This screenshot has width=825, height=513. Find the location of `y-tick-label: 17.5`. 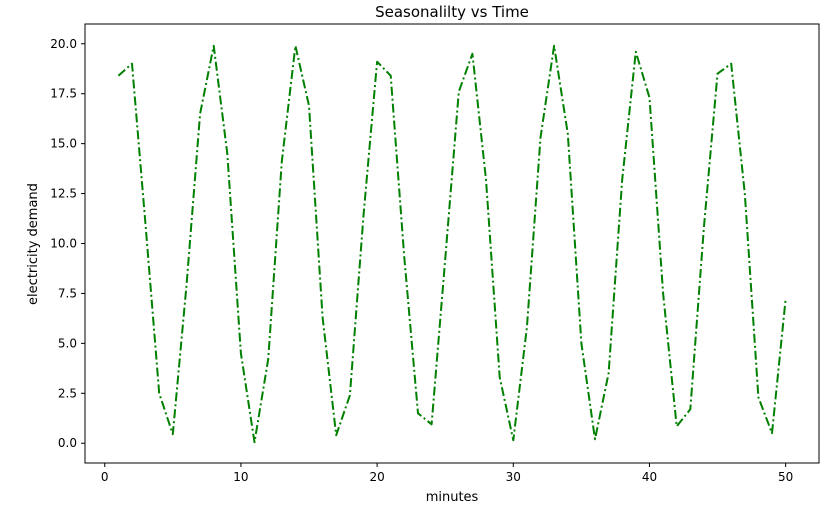

y-tick-label: 17.5 is located at coordinates (63, 94).